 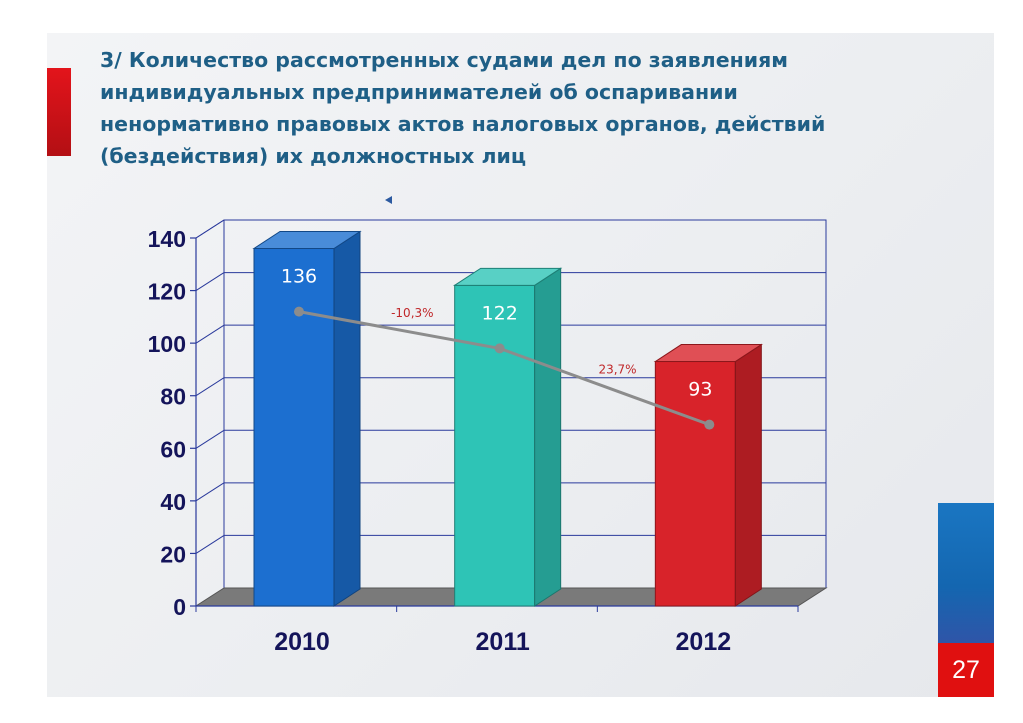 What do you see at coordinates (412, 313) in the screenshot?
I see `change-label: -10,3%` at bounding box center [412, 313].